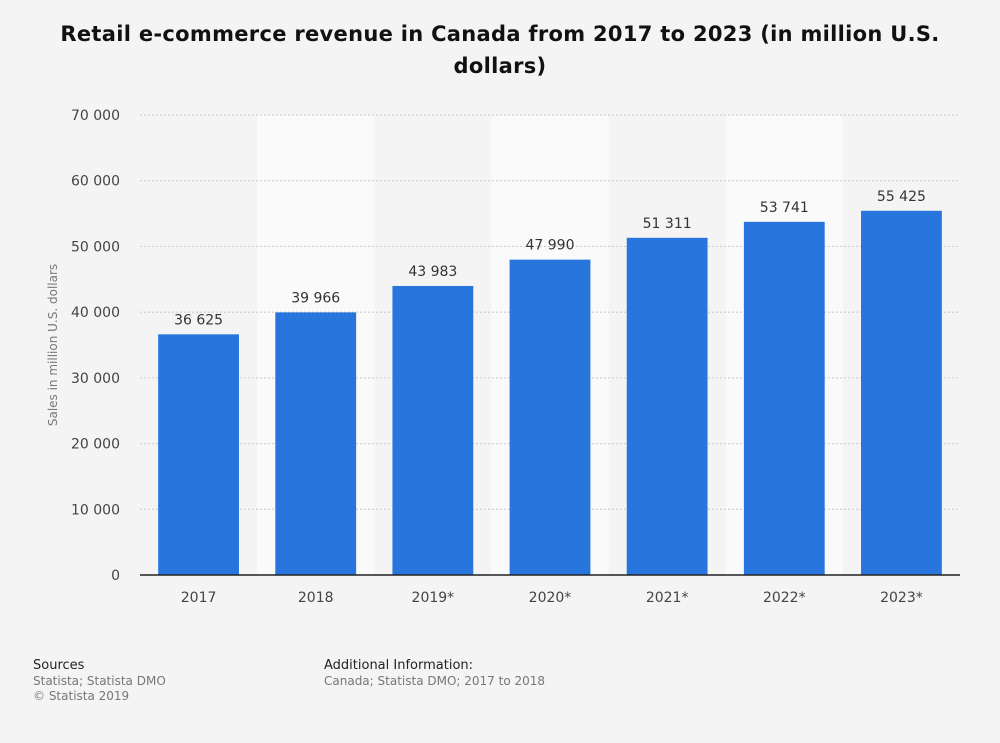 This screenshot has width=1000, height=743. Describe the element at coordinates (95, 247) in the screenshot. I see `y-tick-label: 50 000` at that location.